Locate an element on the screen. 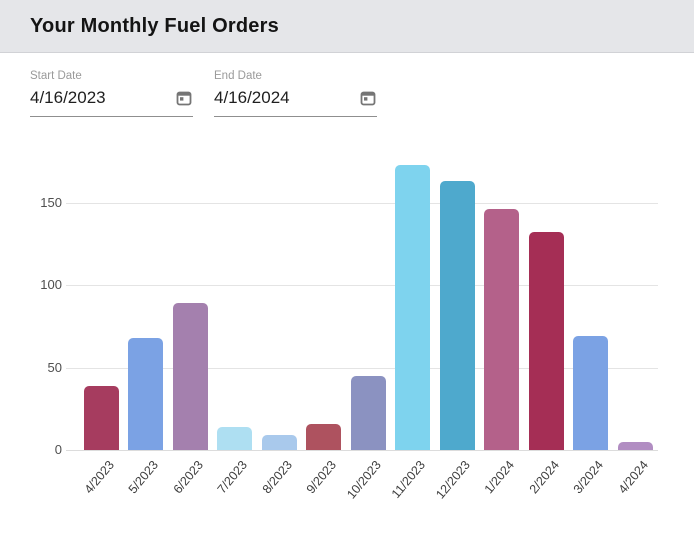 The image size is (694, 538). x-axis-tick-label: 1/2024 is located at coordinates (499, 477).